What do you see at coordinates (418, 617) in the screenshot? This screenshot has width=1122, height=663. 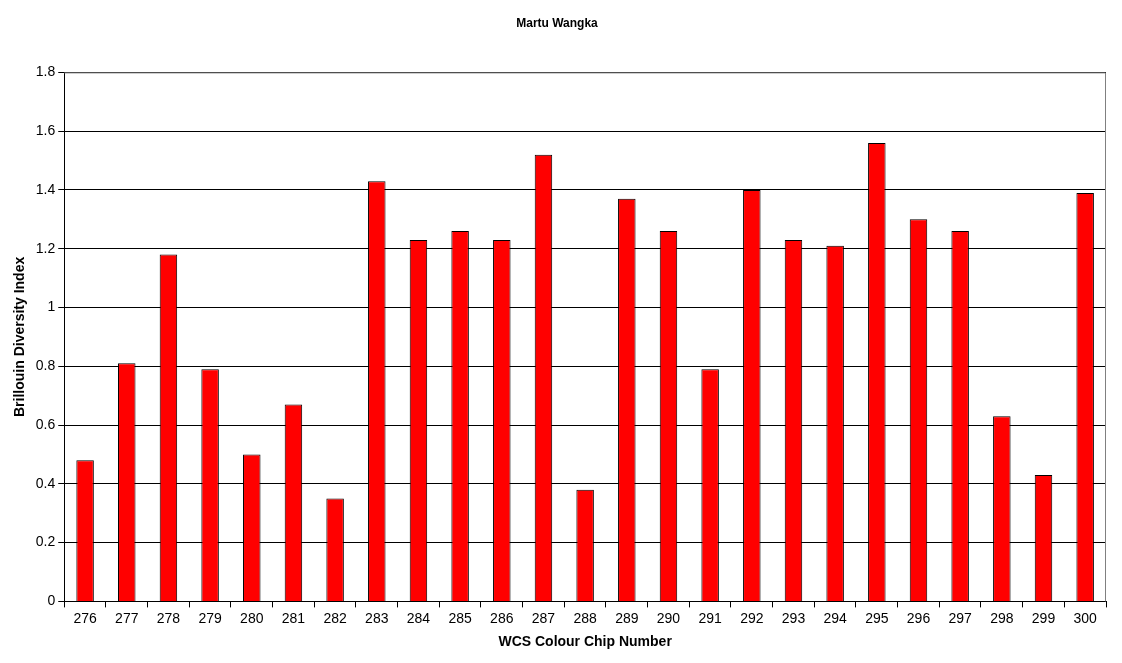 I see `x-tick-label: 284` at bounding box center [418, 617].